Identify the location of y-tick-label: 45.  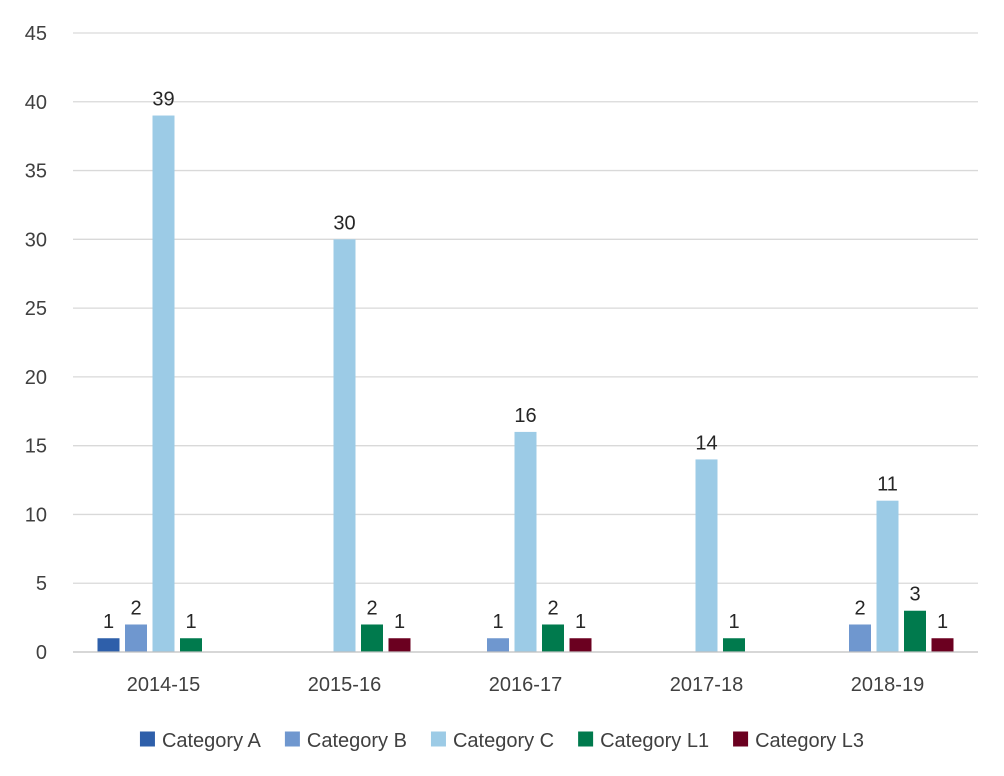
(36, 34).